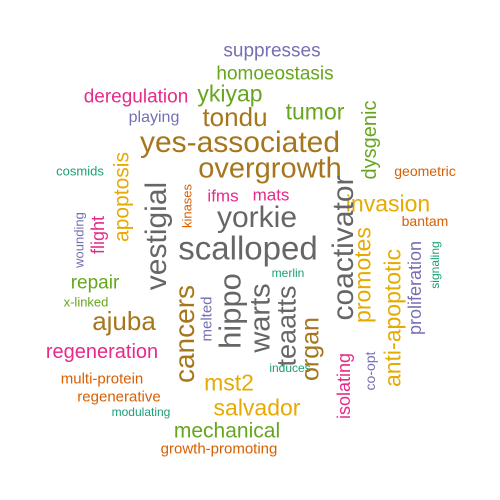 This screenshot has width=500, height=500. Describe the element at coordinates (102, 379) in the screenshot. I see `word-multi-protein: multi-protein` at that location.